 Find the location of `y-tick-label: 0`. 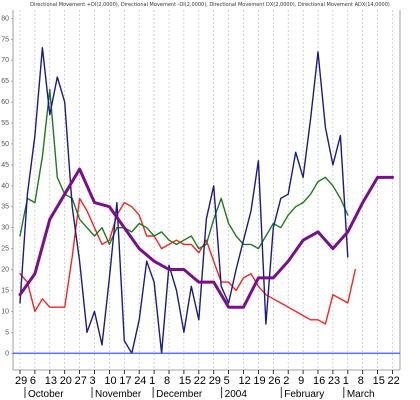

y-tick-label: 0 is located at coordinates (7, 353).